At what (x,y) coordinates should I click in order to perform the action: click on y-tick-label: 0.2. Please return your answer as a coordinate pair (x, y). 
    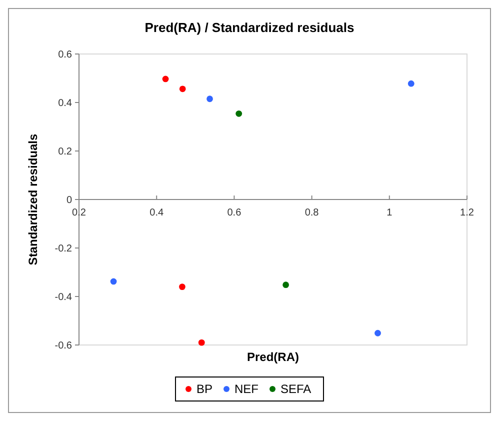
    Looking at the image, I should click on (65, 152).